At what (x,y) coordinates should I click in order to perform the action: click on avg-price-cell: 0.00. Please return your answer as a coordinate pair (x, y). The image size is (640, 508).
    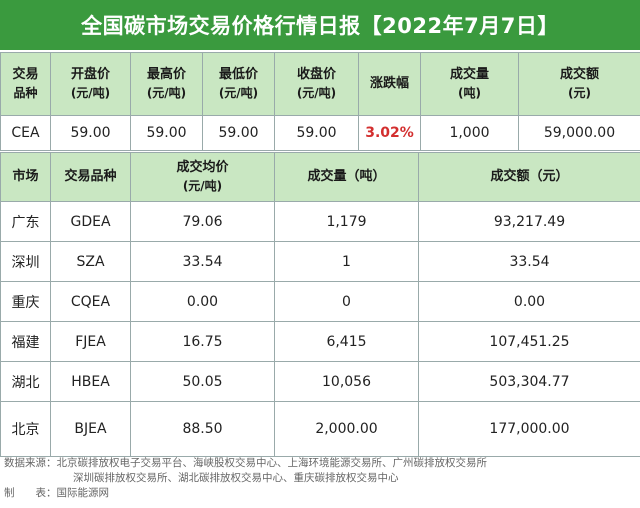
    Looking at the image, I should click on (202, 301).